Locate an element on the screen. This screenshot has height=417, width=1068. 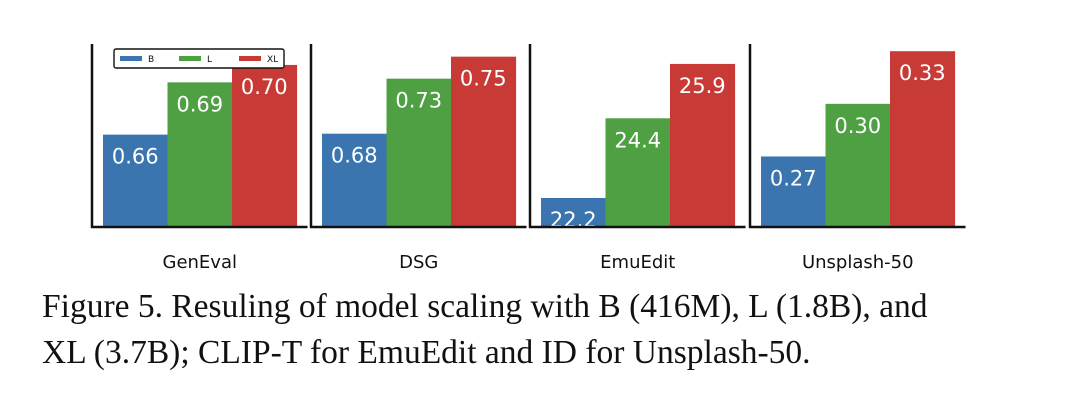
bar-unsplash-50-xl is located at coordinates (923, 139).